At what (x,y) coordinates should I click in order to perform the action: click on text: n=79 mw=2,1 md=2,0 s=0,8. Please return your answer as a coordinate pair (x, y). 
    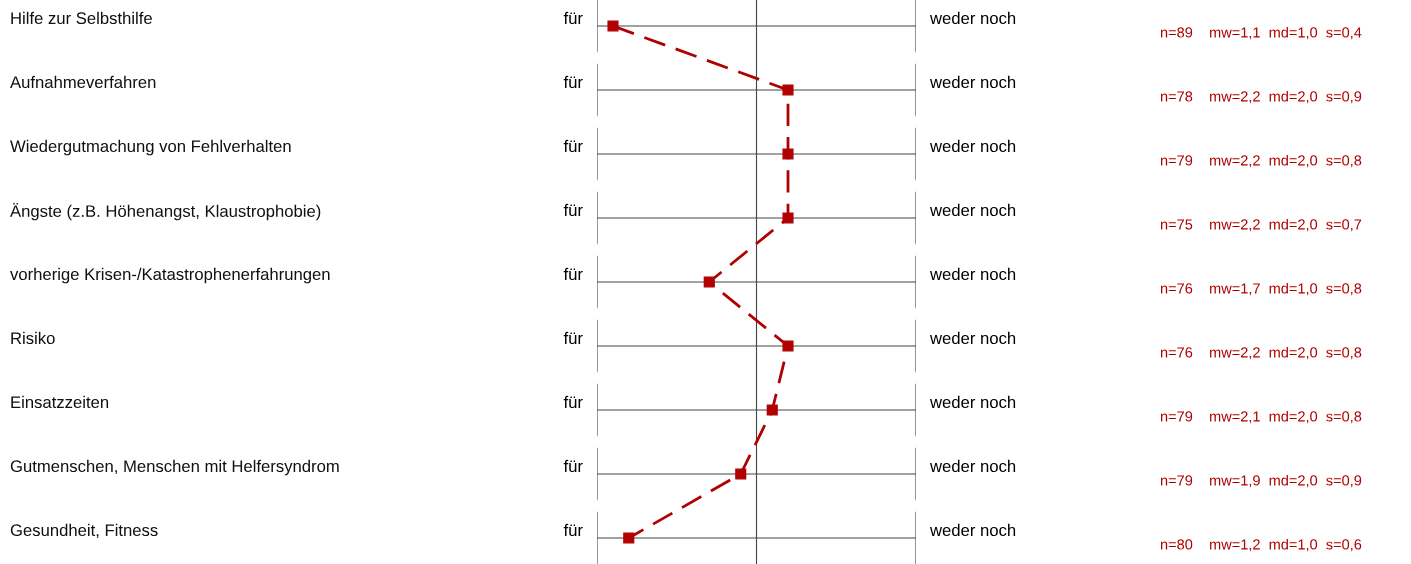
    Looking at the image, I should click on (1261, 417).